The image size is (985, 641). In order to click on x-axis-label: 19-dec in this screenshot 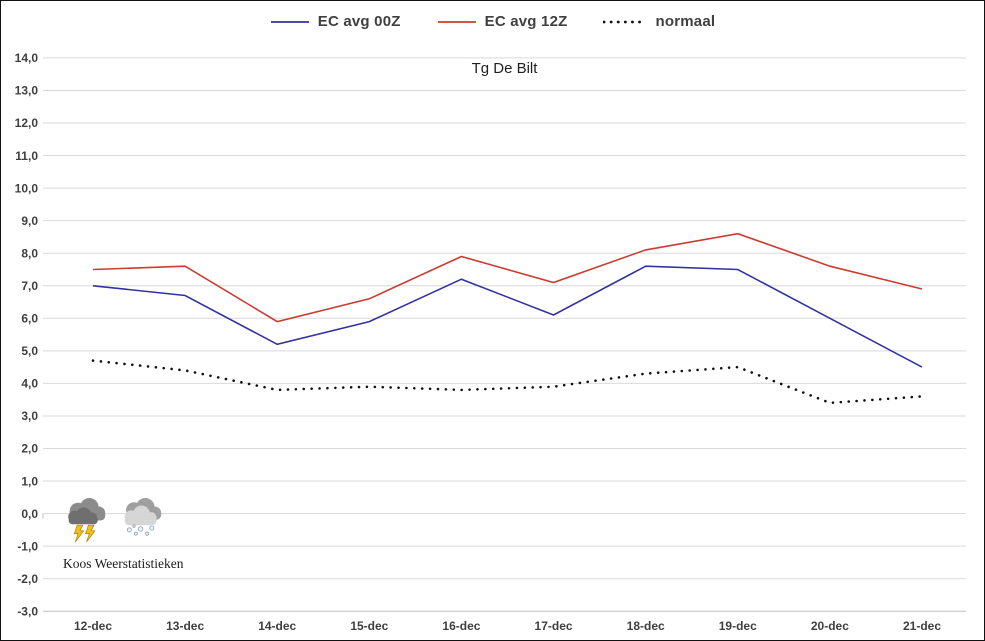, I will do `click(738, 626)`.